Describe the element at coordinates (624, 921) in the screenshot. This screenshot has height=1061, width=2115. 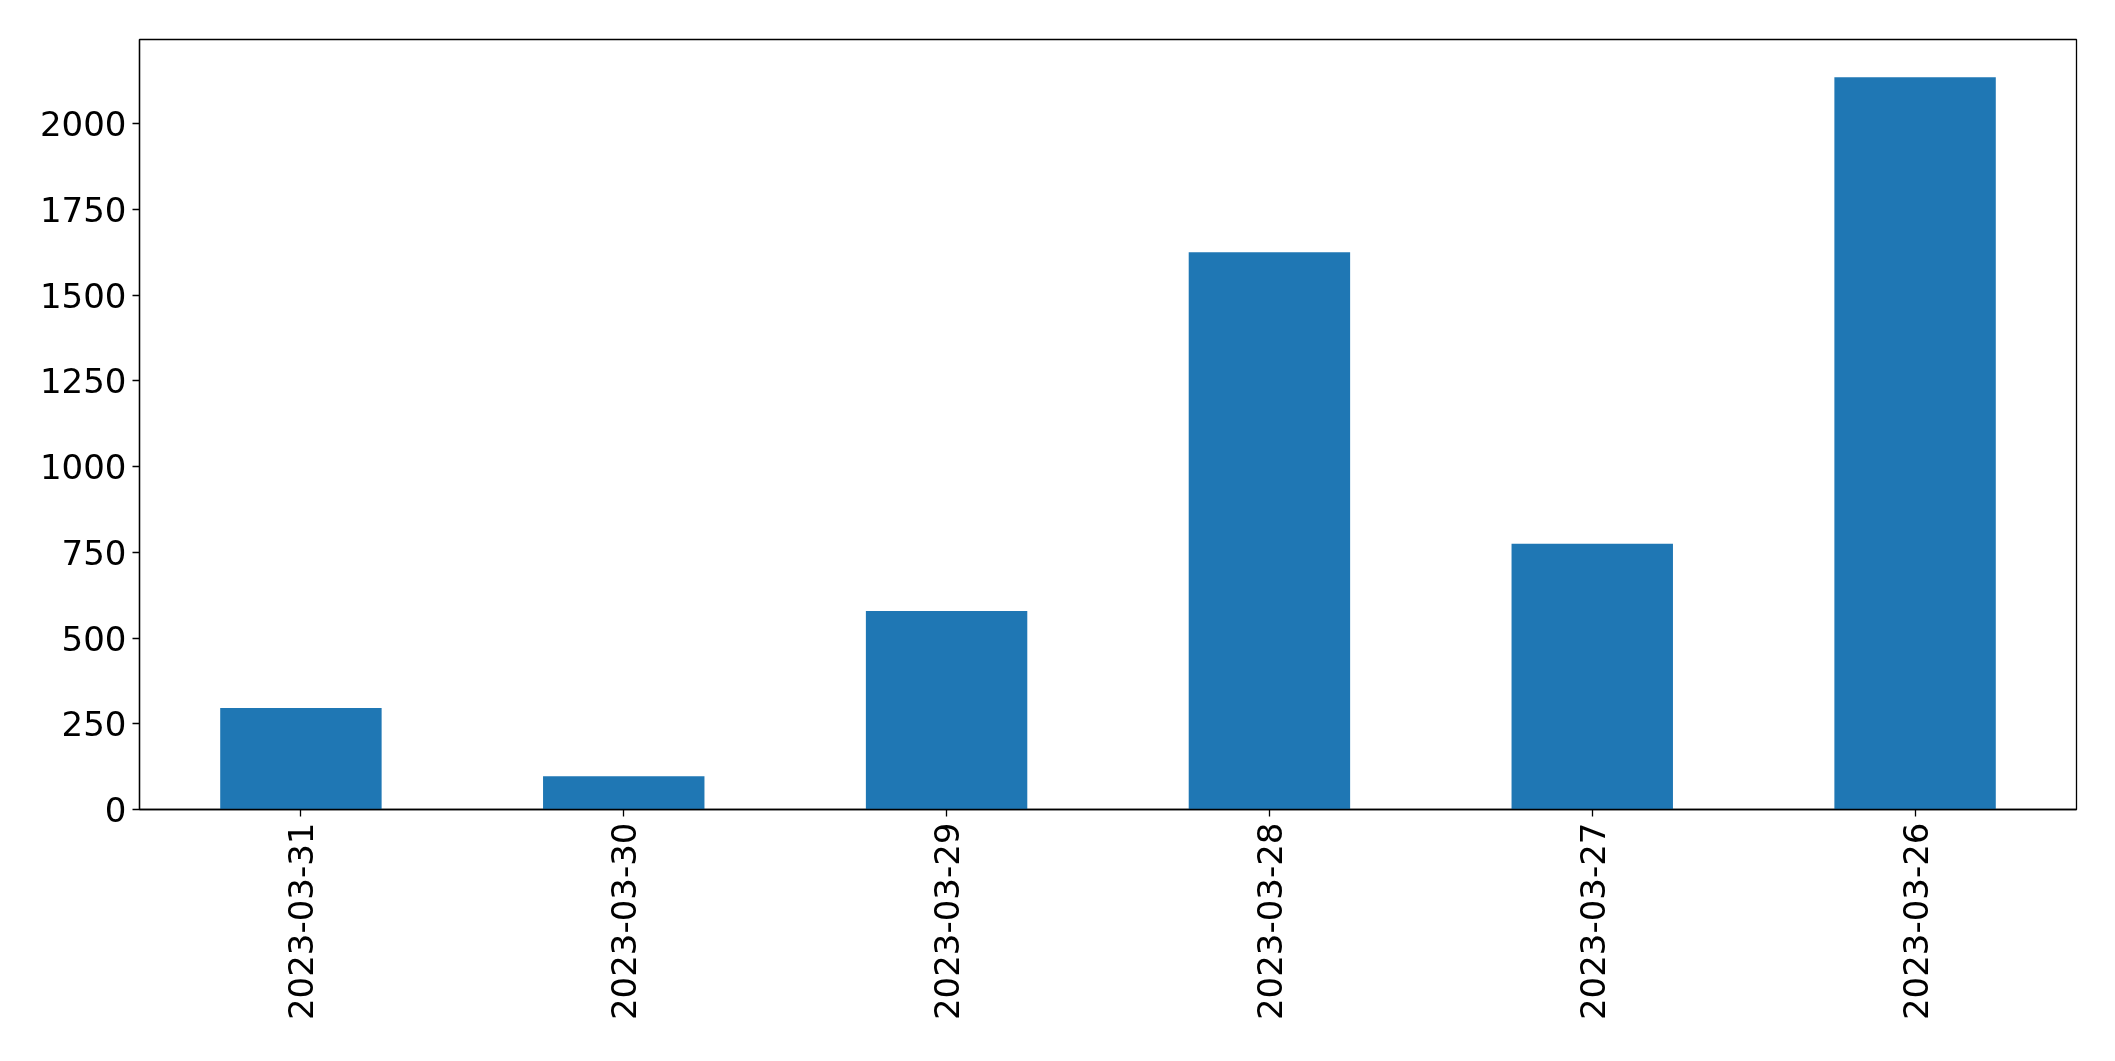
I see `x-tick-label: 2023-03-30` at that location.